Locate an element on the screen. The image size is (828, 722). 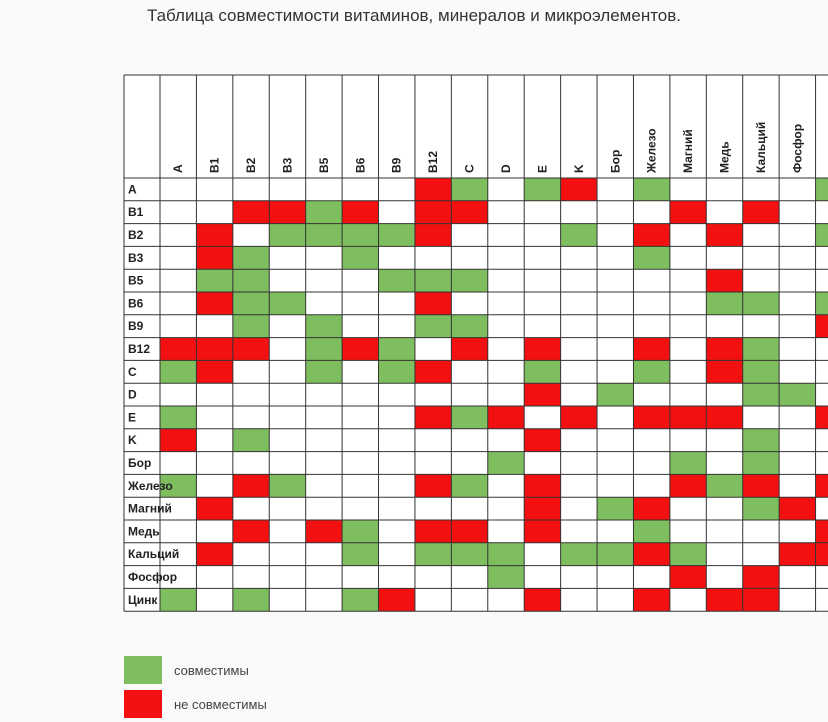
column-header: D is located at coordinates (506, 168).